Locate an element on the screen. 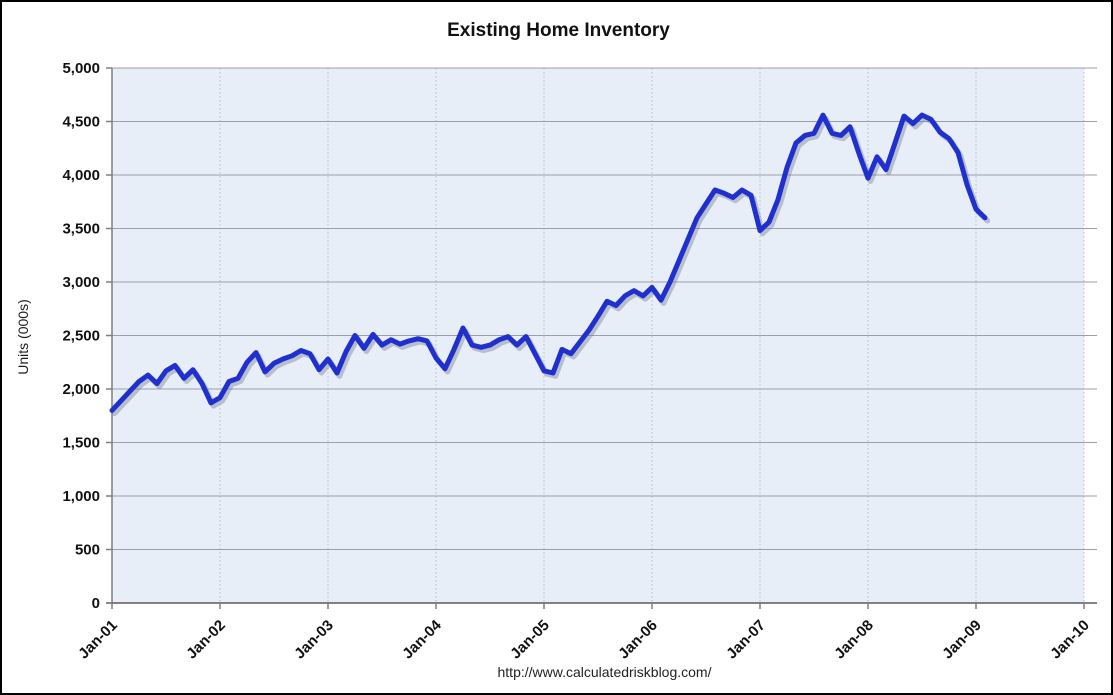 This screenshot has width=1113, height=695. y-tick-label: 5,000 is located at coordinates (81, 68).